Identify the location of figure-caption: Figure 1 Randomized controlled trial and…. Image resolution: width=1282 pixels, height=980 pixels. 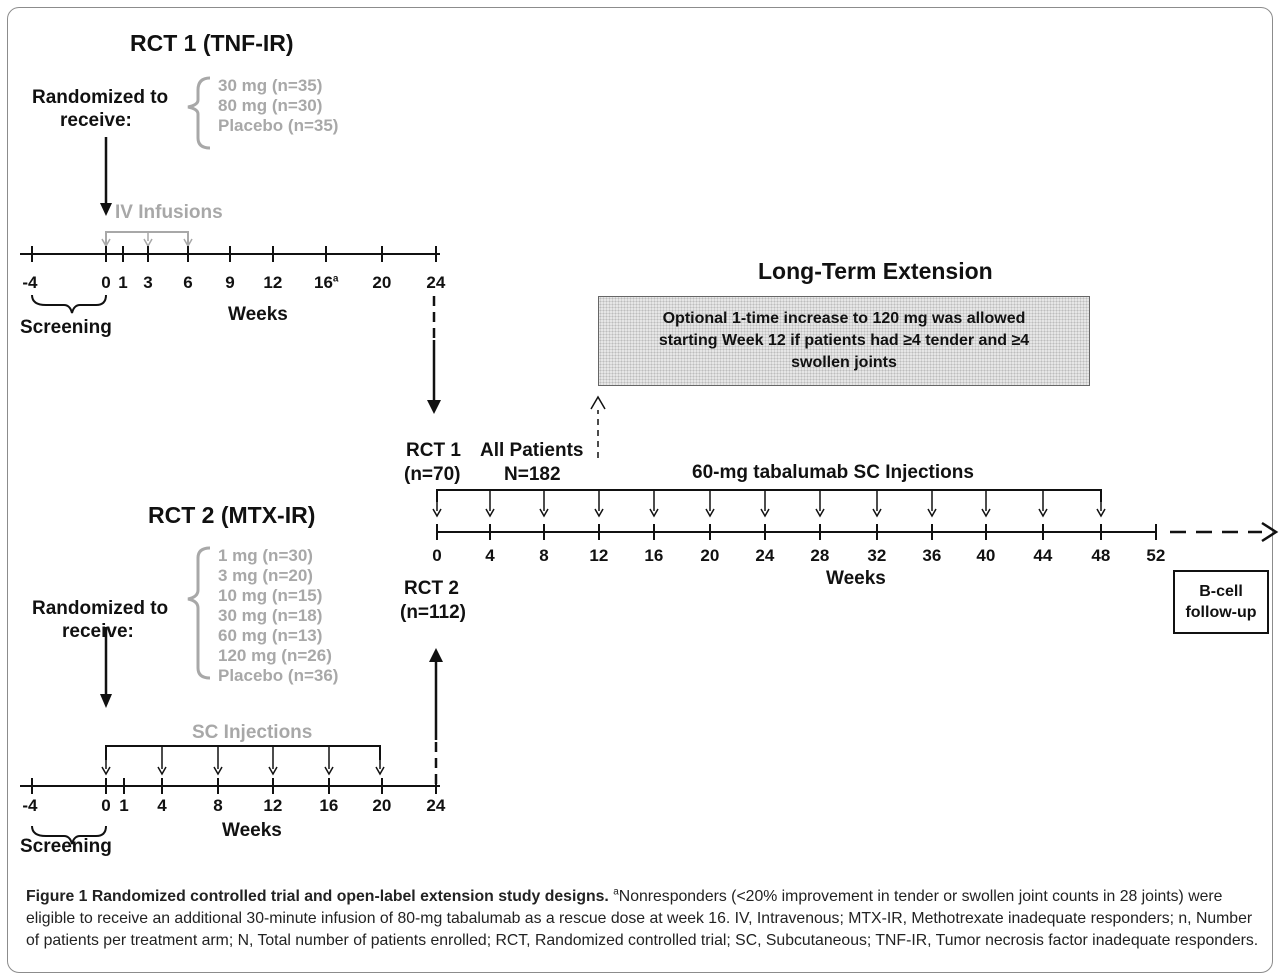
(646, 919).